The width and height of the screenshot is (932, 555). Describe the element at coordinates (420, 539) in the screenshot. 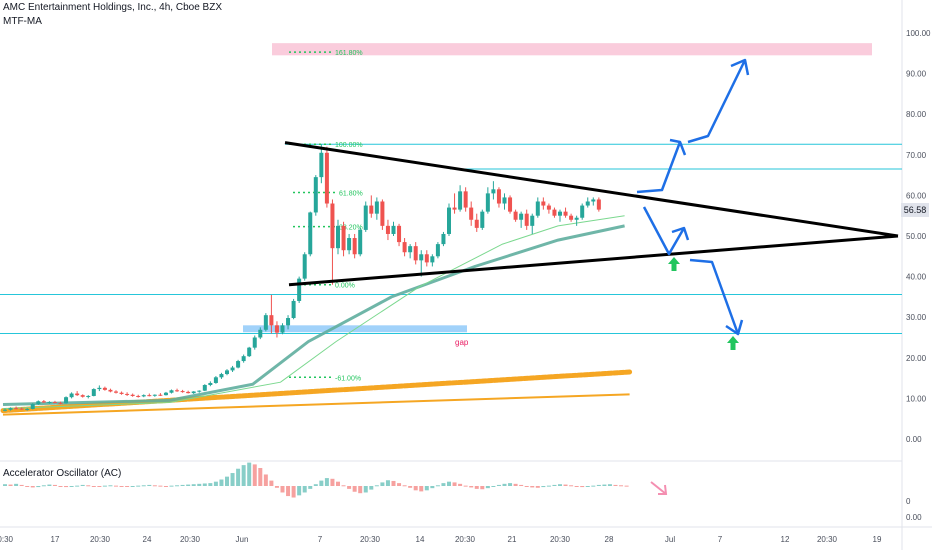

I see `x-tick-label: 14` at that location.